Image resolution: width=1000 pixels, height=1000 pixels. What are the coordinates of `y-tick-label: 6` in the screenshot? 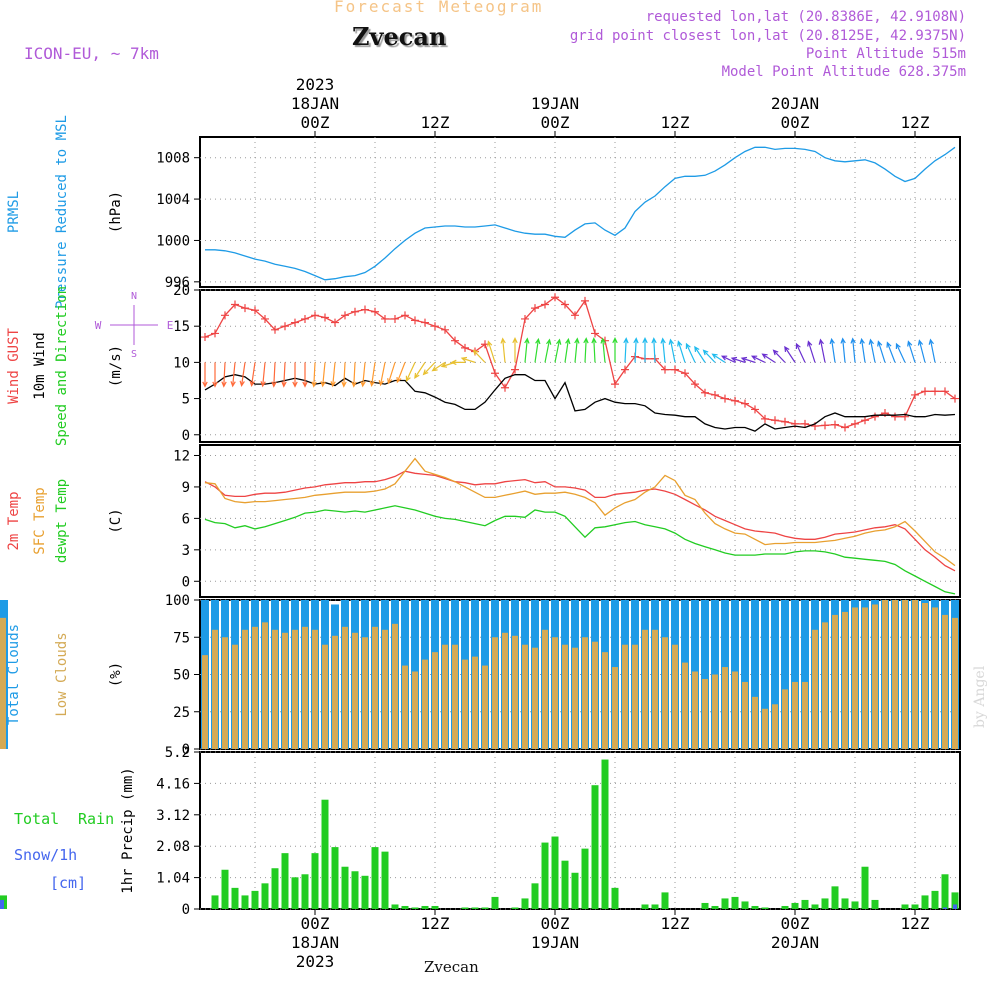 It's located at (186, 519).